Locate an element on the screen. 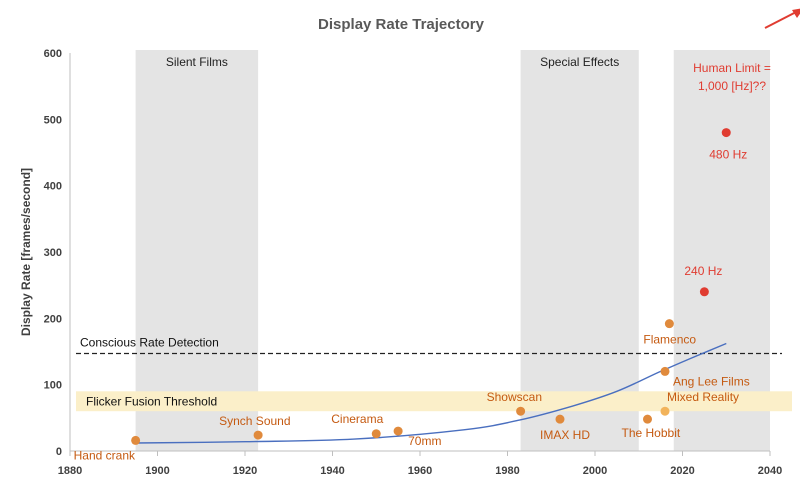 The width and height of the screenshot is (800, 482). point-showscan is located at coordinates (521, 411).